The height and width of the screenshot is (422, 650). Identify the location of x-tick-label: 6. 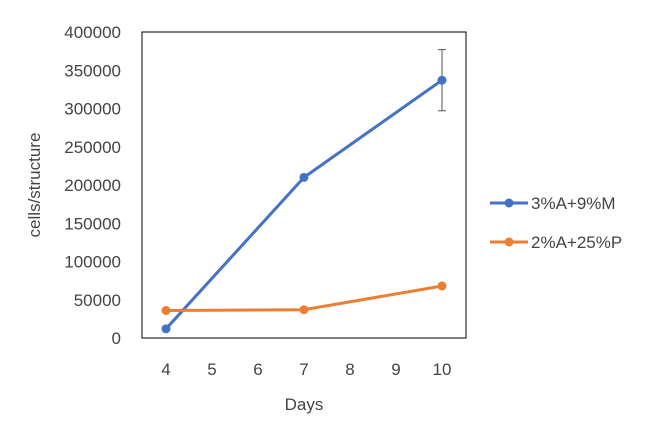
(257, 369).